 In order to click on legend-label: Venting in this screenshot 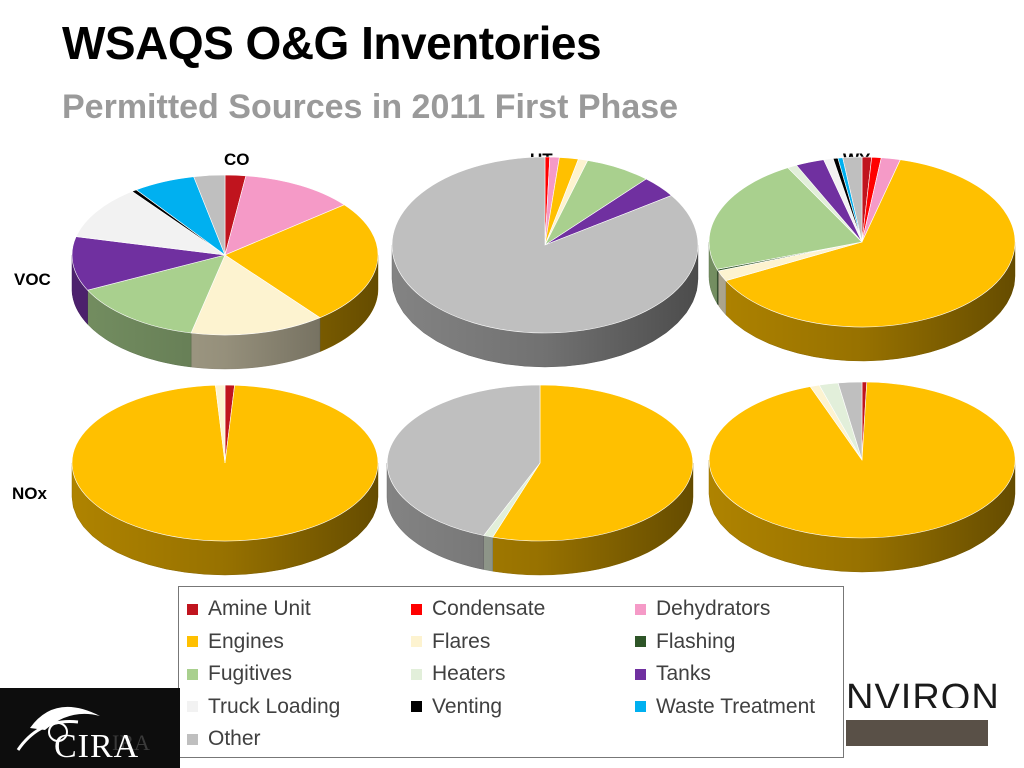, I will do `click(467, 706)`.